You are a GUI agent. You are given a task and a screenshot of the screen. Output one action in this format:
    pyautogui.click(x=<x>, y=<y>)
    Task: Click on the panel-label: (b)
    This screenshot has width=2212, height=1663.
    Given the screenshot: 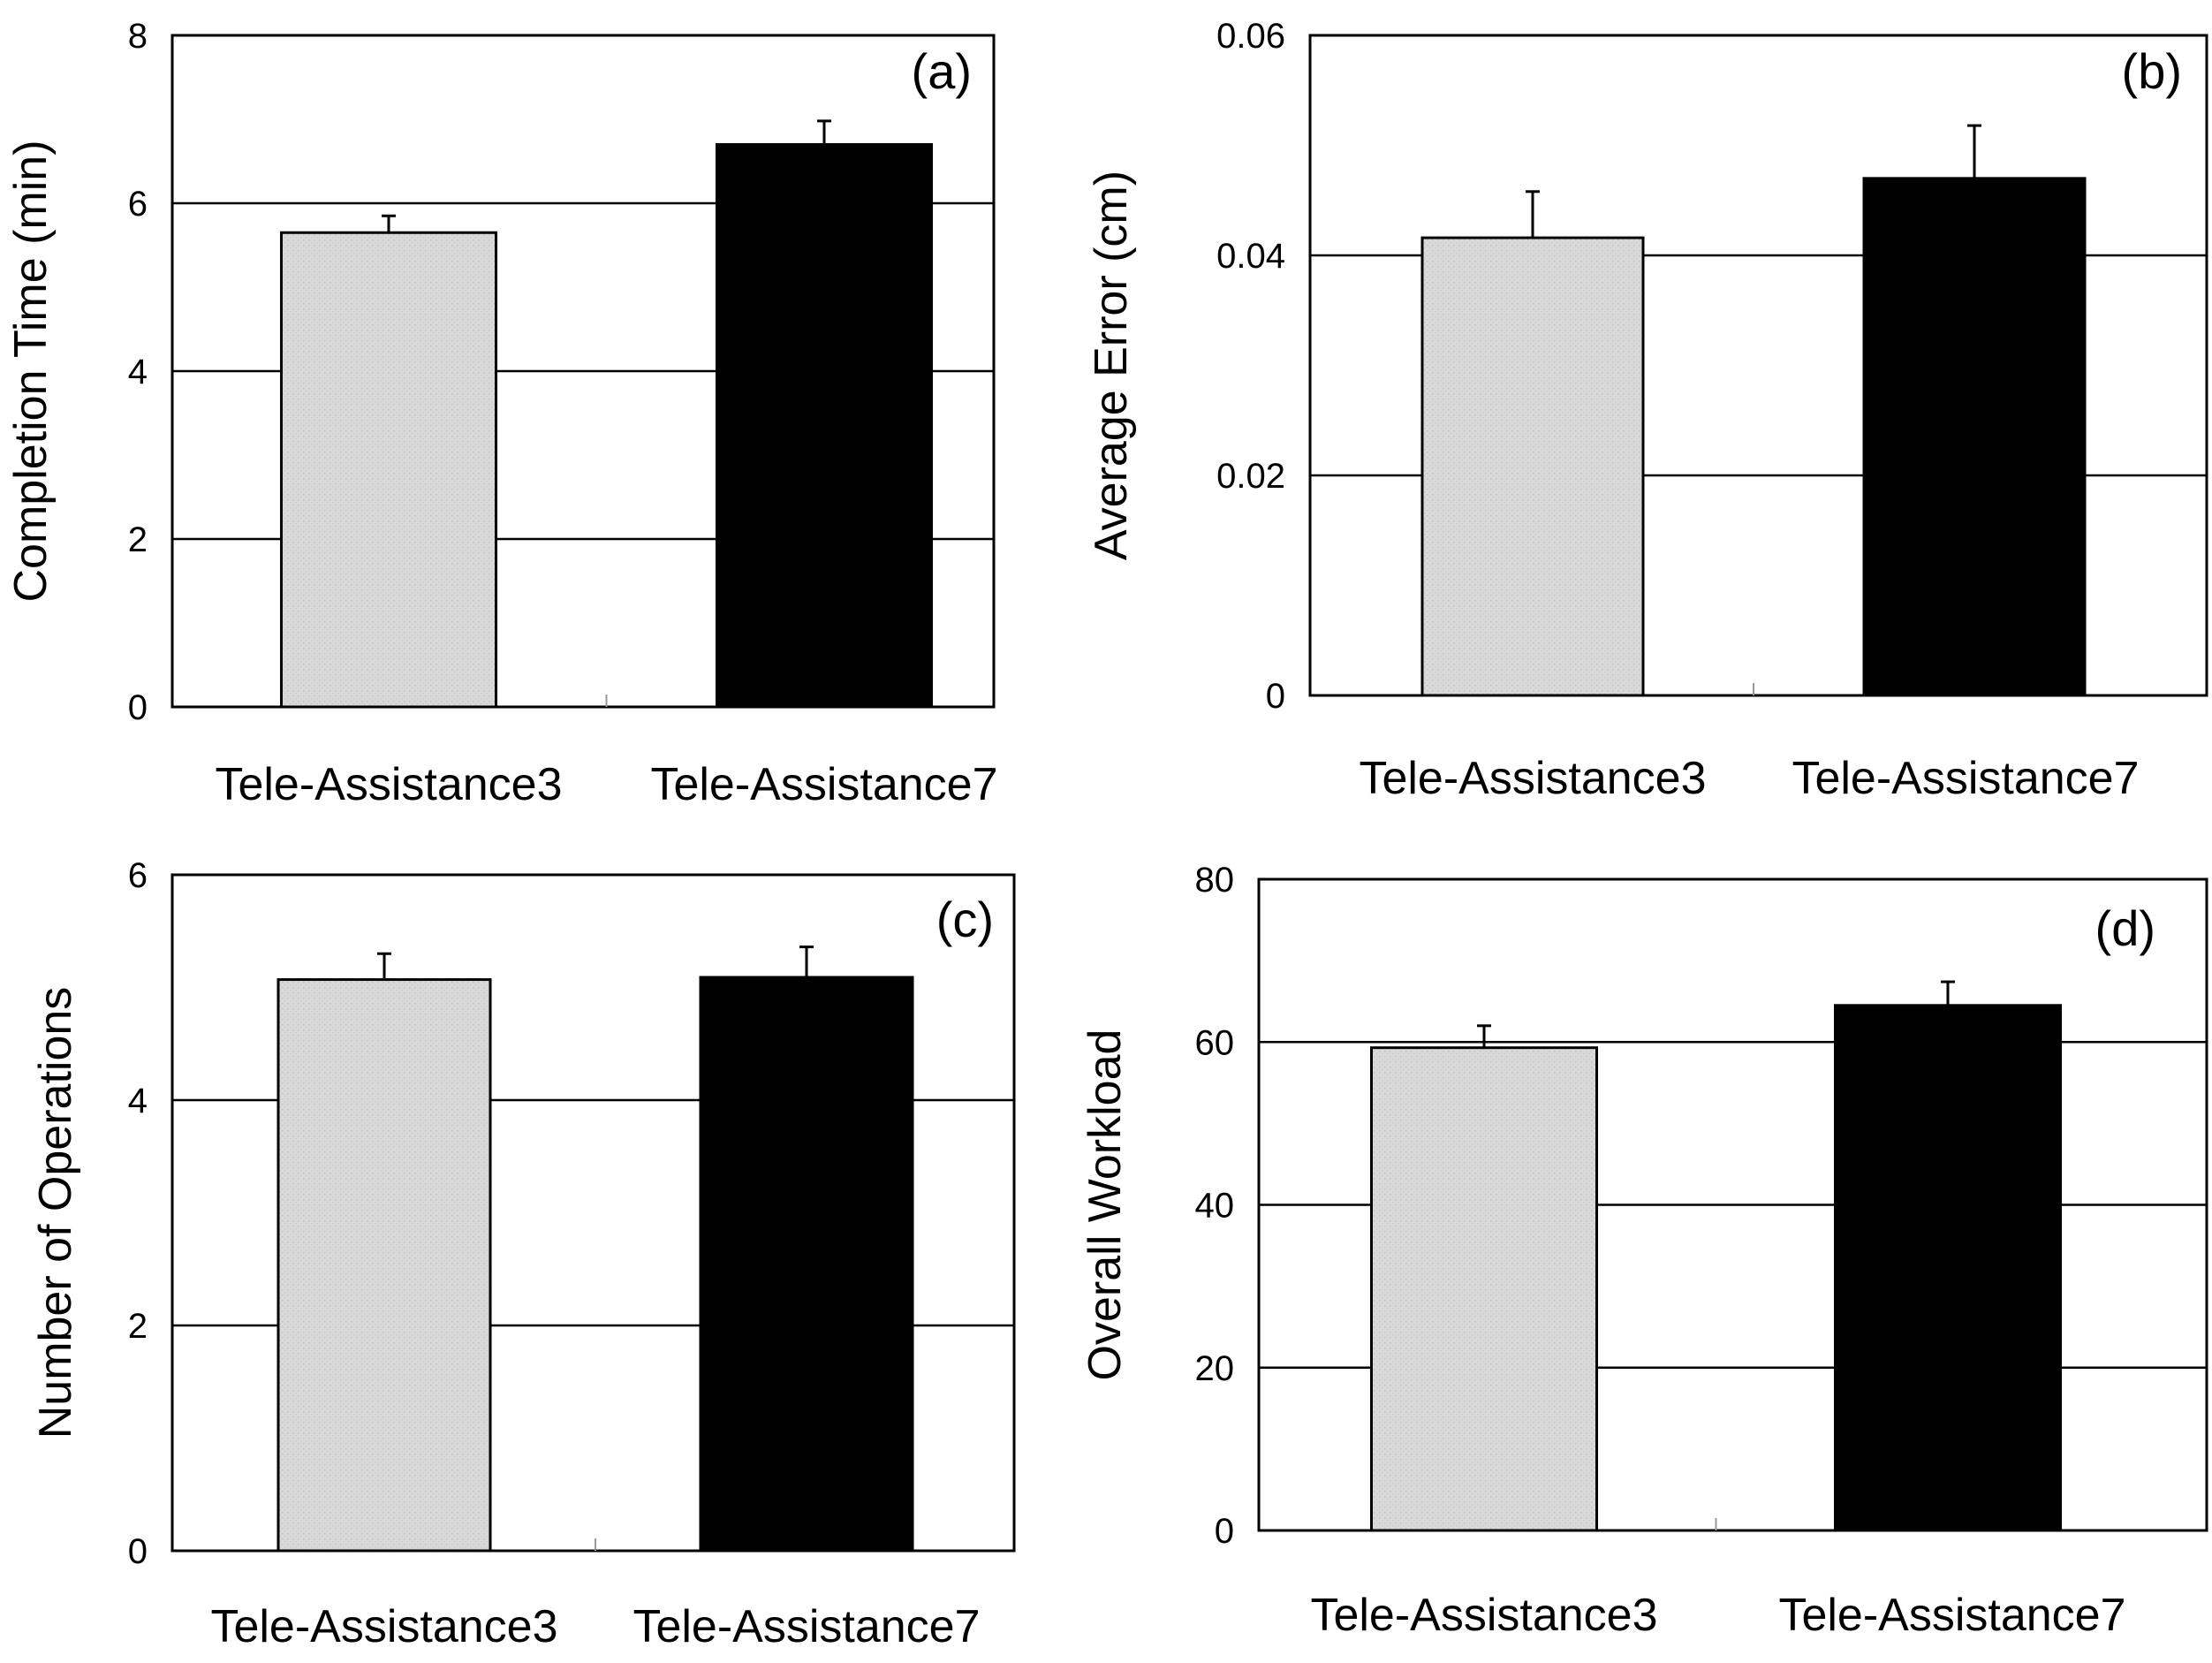 What is the action you would take?
    pyautogui.click(x=2152, y=71)
    